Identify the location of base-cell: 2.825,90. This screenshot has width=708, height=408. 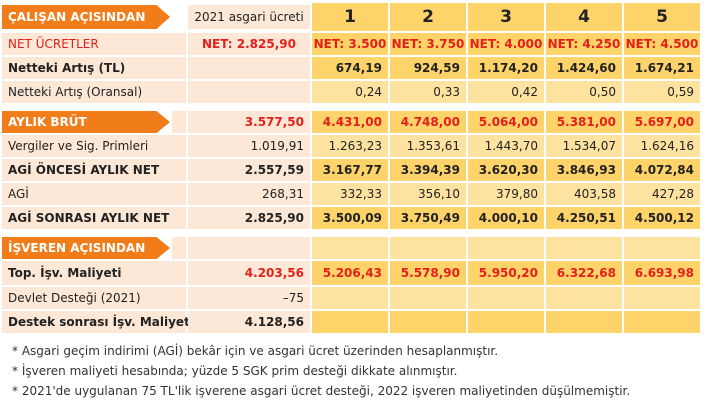
(249, 218).